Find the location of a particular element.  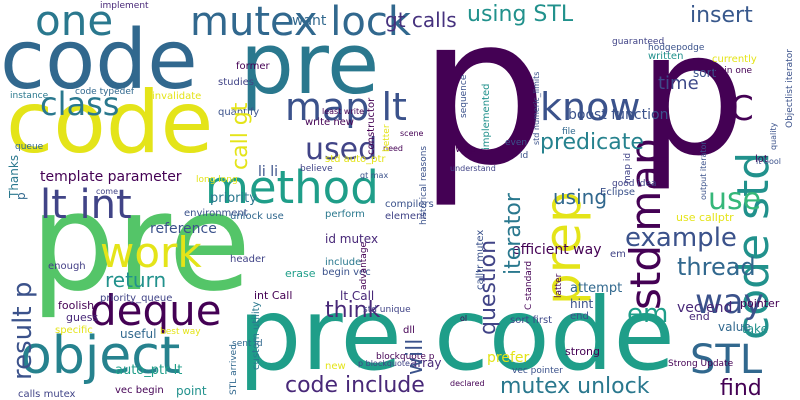

word-compilers: compilers is located at coordinates (409, 204).